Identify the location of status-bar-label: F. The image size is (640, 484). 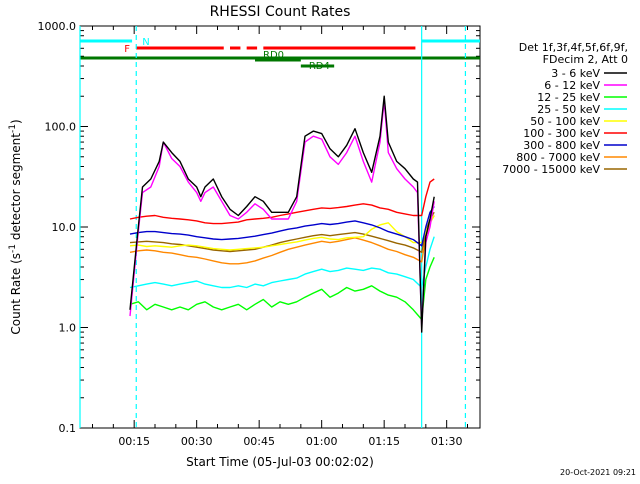
(127, 49).